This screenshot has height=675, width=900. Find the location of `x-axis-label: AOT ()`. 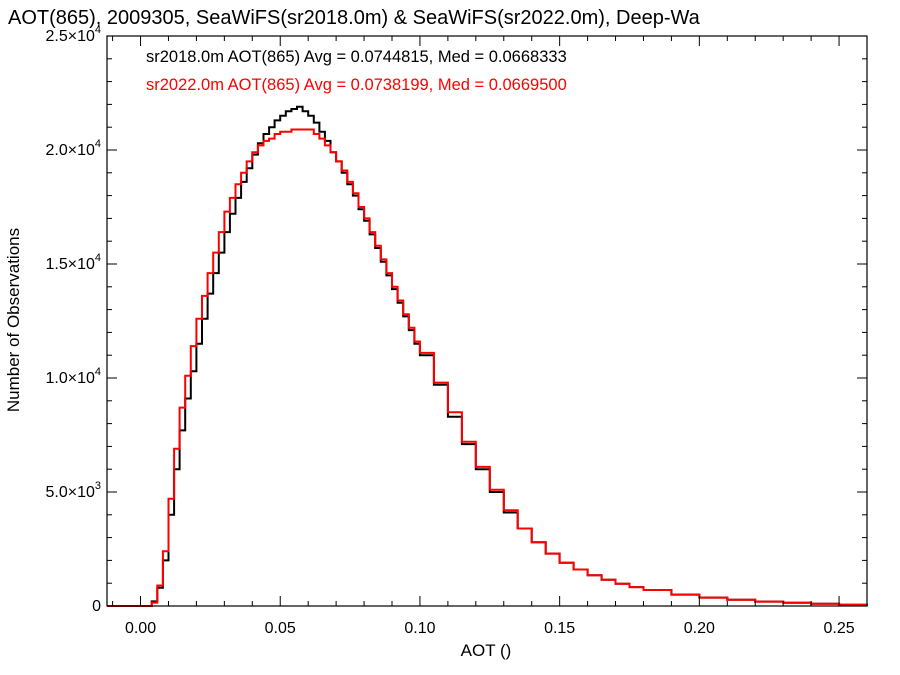

x-axis-label: AOT () is located at coordinates (486, 650).